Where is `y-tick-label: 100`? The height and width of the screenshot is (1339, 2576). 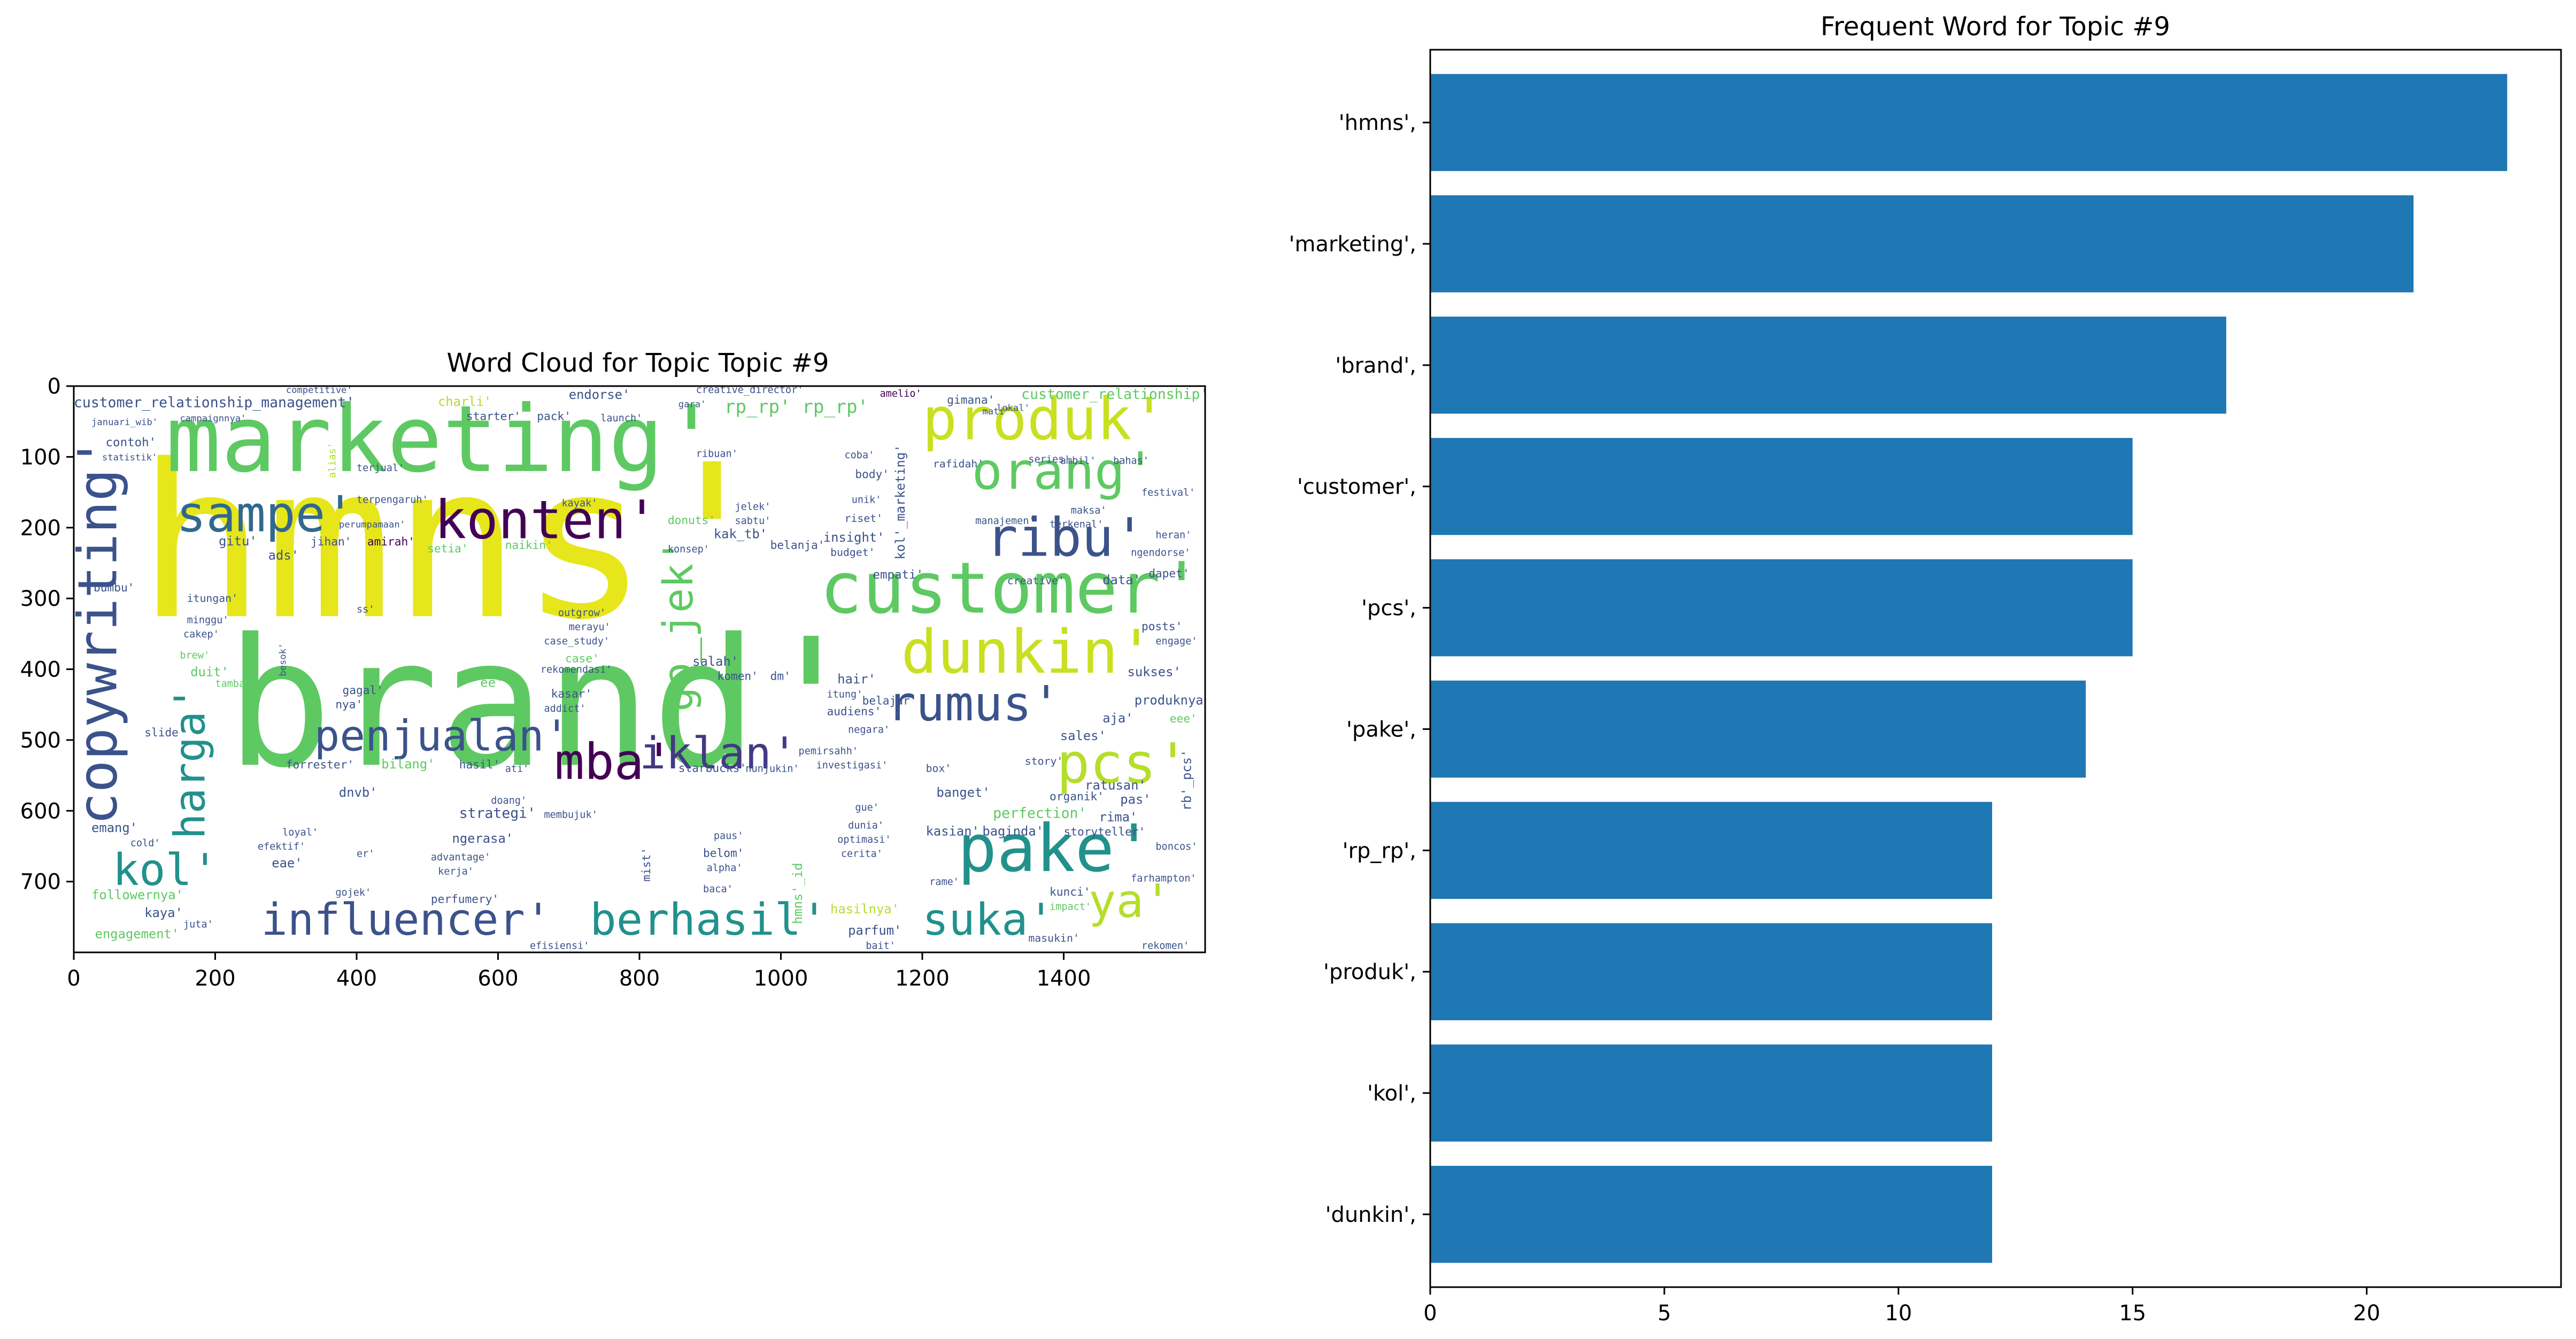 y-tick-label: 100 is located at coordinates (40, 457).